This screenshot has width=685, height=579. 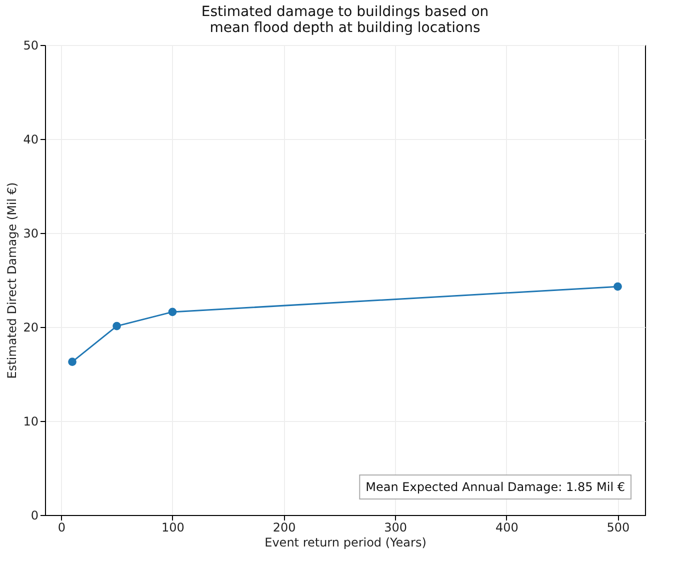 I want to click on y-tick-label: 40, so click(x=30, y=139).